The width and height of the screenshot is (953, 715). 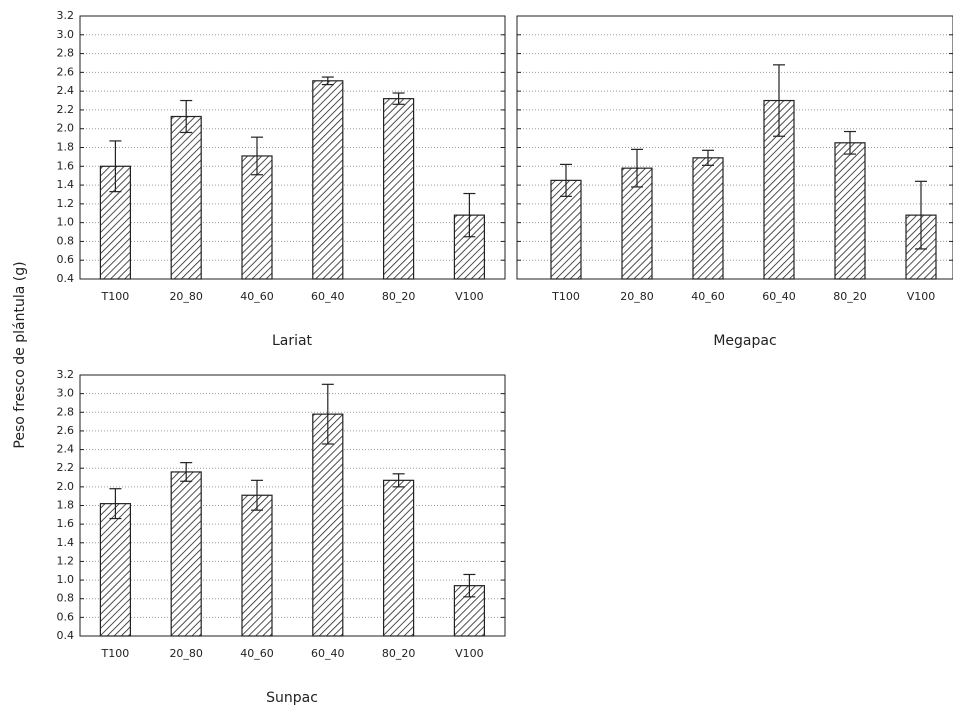 I want to click on panel-label: Lariat, so click(x=292, y=341).